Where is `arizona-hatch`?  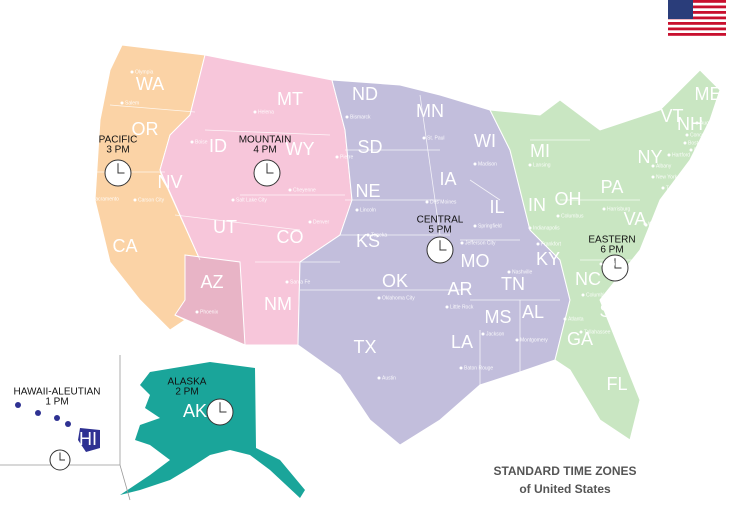 arizona-hatch is located at coordinates (210, 300).